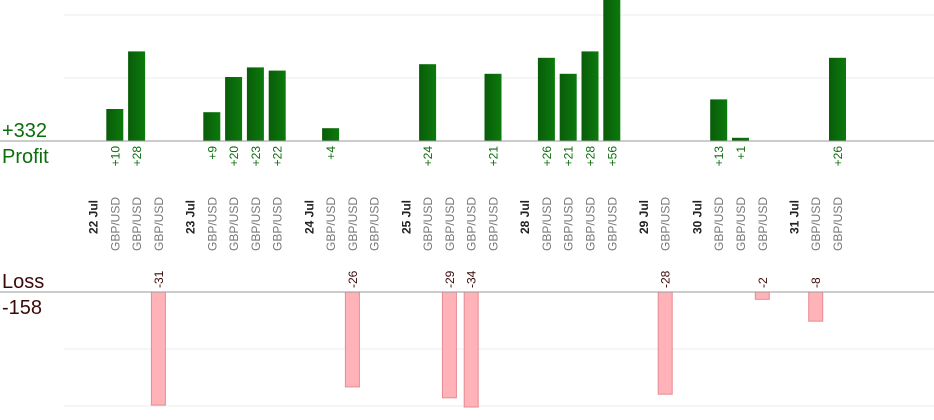 This screenshot has height=420, width=934. What do you see at coordinates (487, 279) in the screenshot?
I see `loss-value-labels: -31 -26 -29 -34 -28 -2 -8` at bounding box center [487, 279].